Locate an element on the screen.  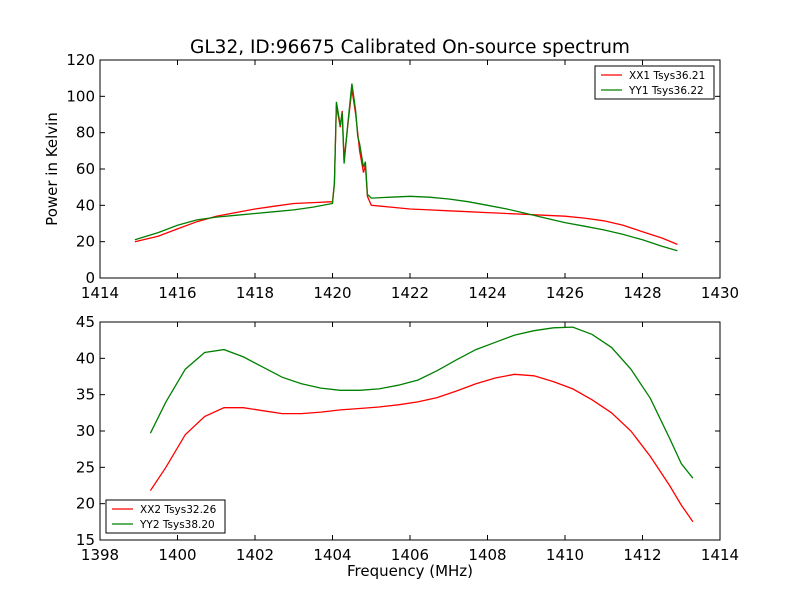
x-tick-label: 1408 is located at coordinates (487, 555).